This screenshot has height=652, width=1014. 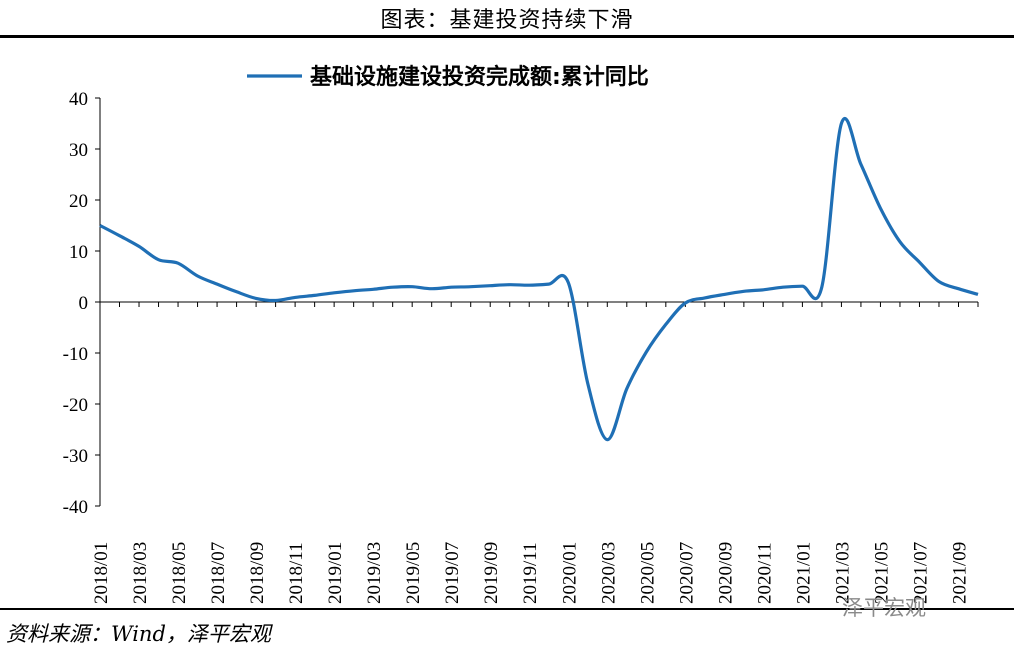 What do you see at coordinates (84, 303) in the screenshot?
I see `y-tick-label: 0` at bounding box center [84, 303].